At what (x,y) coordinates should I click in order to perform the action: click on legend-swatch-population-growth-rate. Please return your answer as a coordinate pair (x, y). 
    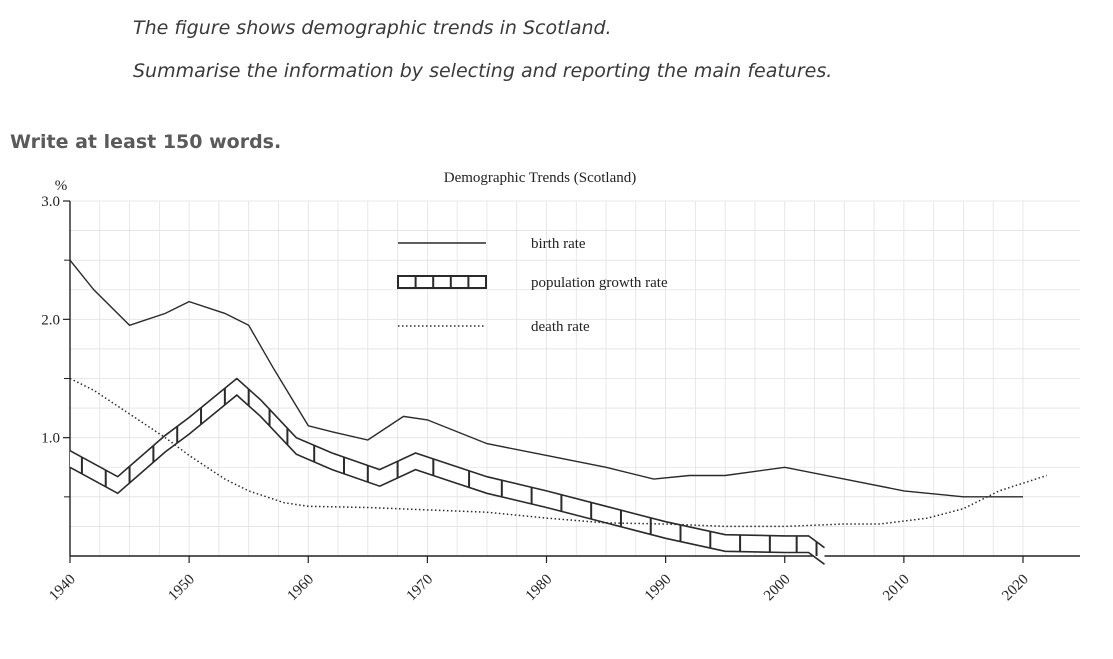
    Looking at the image, I should click on (442, 282).